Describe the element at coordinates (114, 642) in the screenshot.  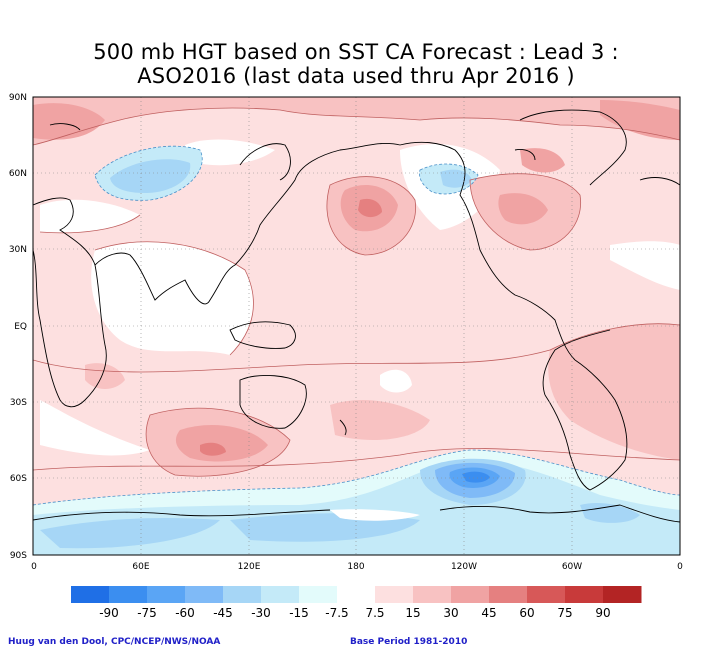
I see `credit-text: Huug van den Dool, CPC/NCEP/NWS/NOAA` at that location.